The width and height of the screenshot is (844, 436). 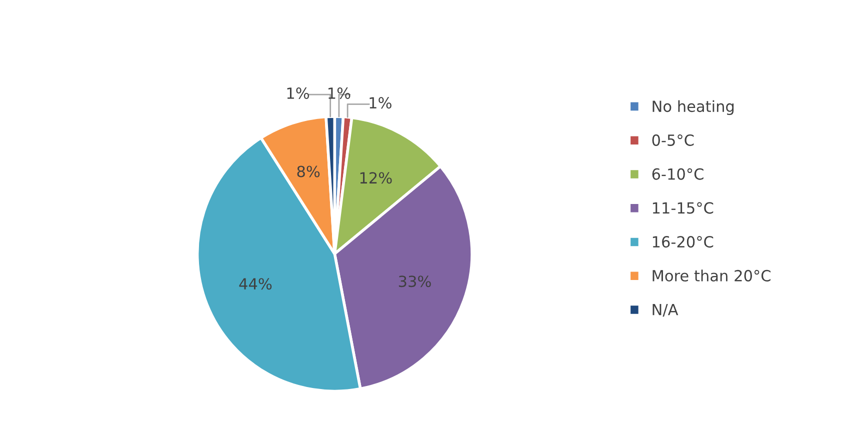 What do you see at coordinates (693, 108) in the screenshot?
I see `legend-label: No heating` at bounding box center [693, 108].